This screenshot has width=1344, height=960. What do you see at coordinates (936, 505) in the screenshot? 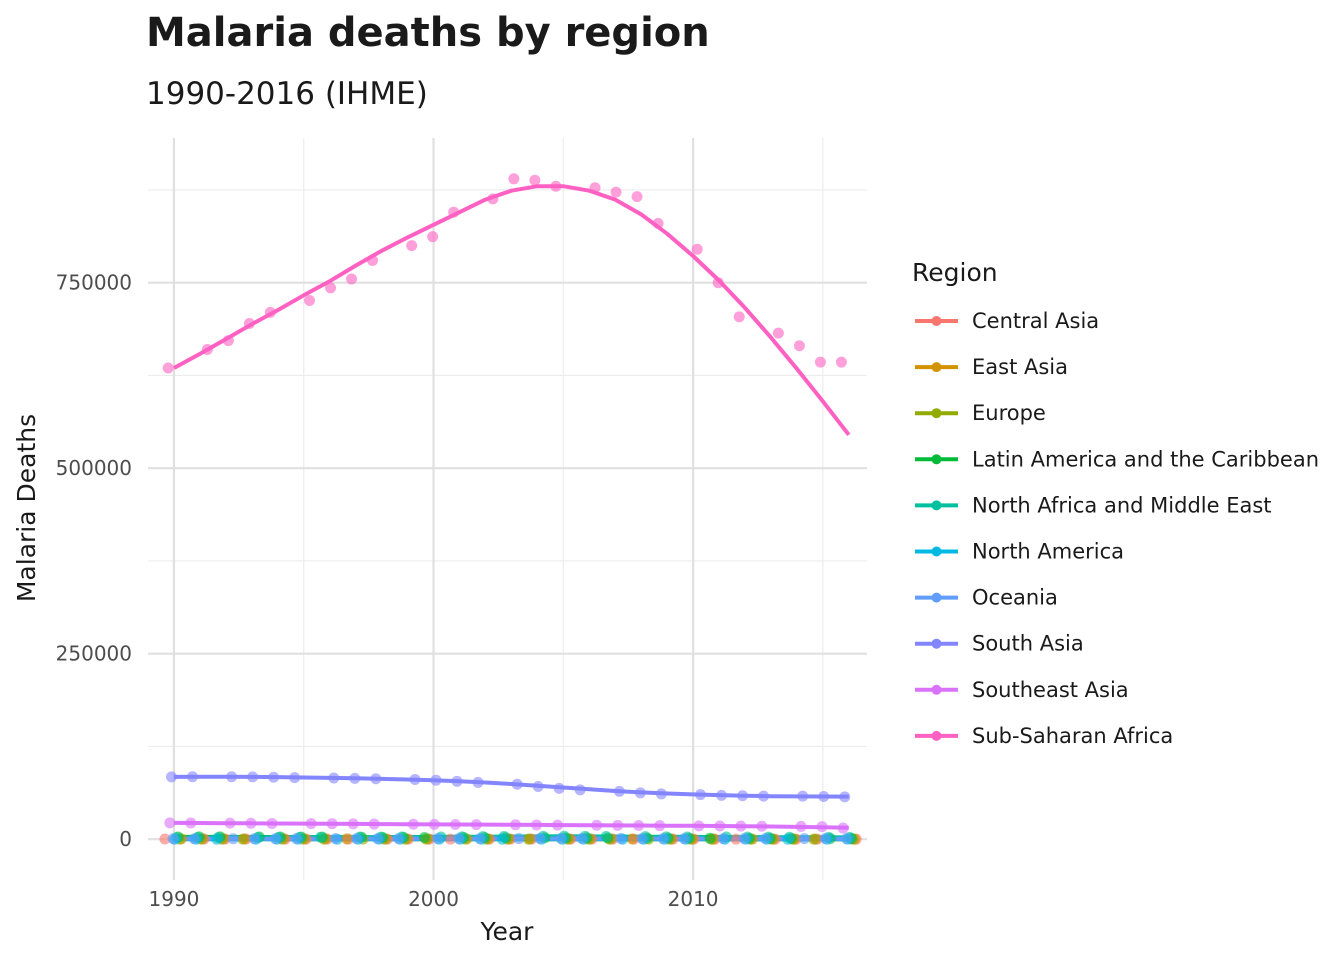
I see `legend-key-point-north-africa-and-middle-east` at bounding box center [936, 505].